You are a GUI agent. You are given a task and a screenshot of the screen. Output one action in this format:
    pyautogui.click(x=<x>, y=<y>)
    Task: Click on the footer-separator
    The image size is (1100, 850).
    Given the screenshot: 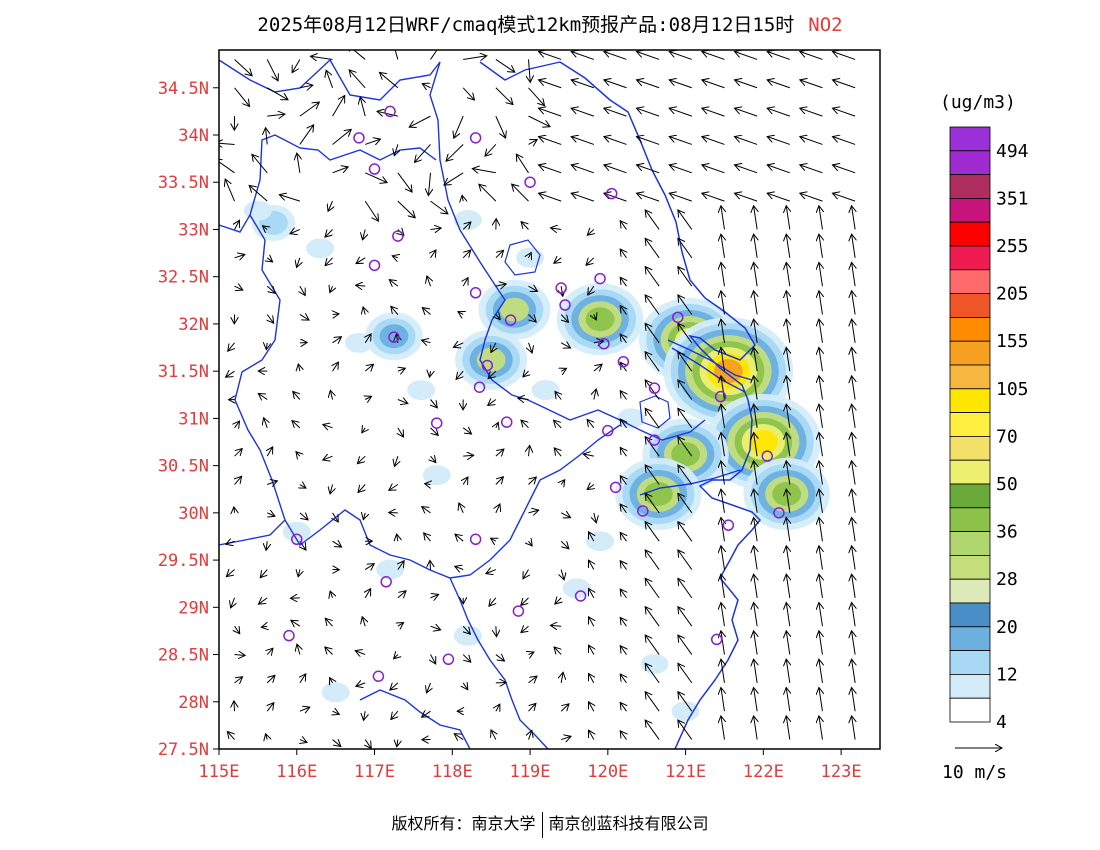 What is the action you would take?
    pyautogui.click(x=542, y=824)
    